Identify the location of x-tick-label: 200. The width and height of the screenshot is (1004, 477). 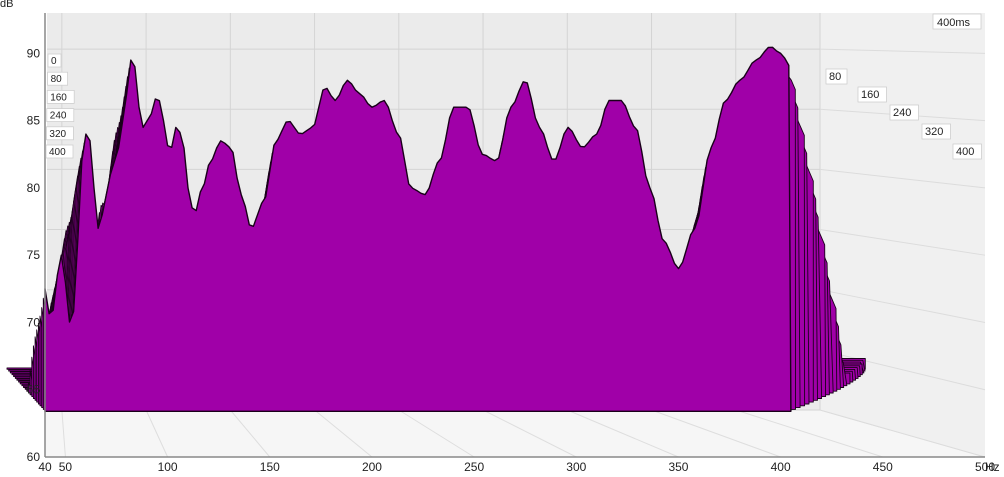
(372, 467).